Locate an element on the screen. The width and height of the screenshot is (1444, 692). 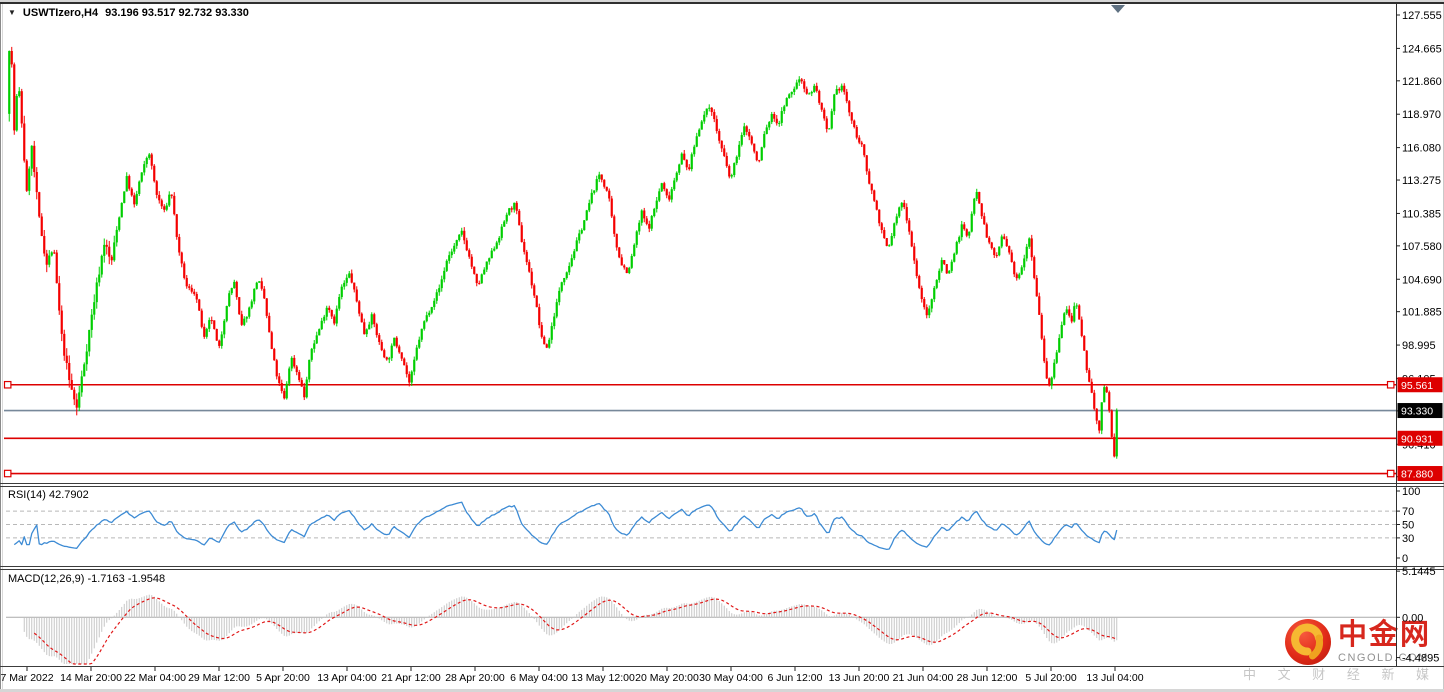
cngold-logo-icon is located at coordinates (1308, 642).